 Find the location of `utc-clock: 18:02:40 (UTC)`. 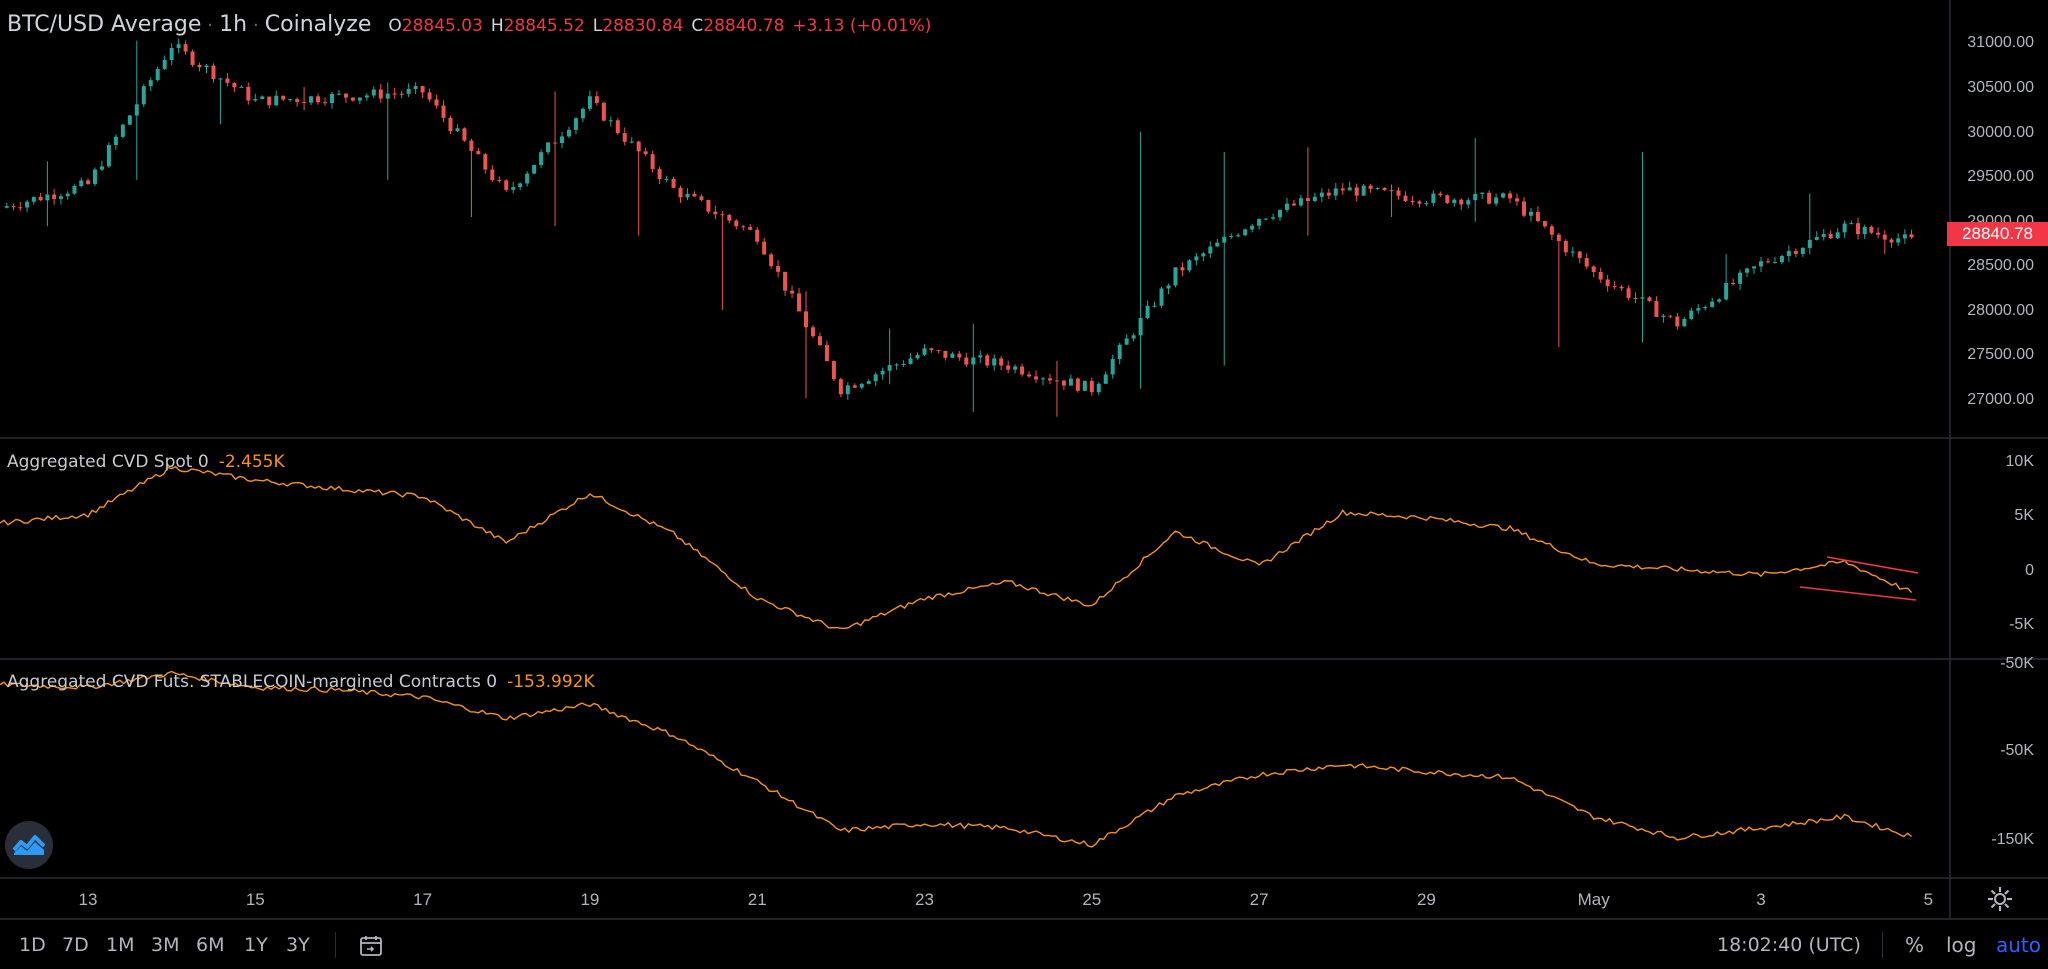

utc-clock: 18:02:40 (UTC) is located at coordinates (1789, 945).